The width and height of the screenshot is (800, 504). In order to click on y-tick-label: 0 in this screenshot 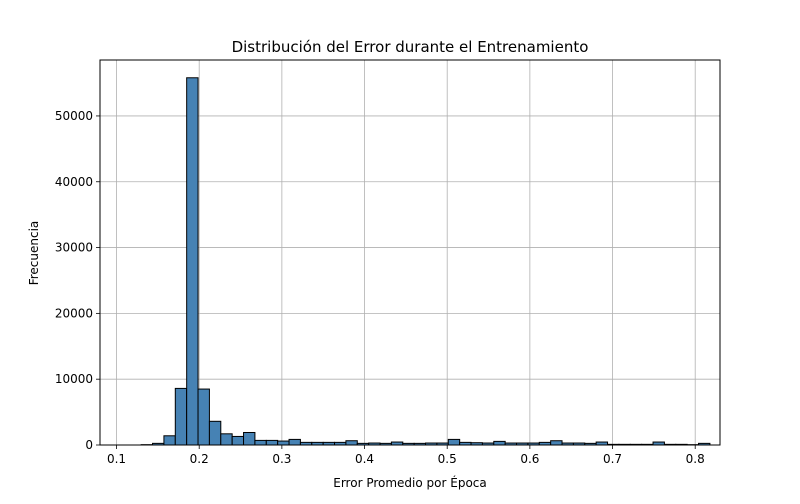, I will do `click(89, 445)`.